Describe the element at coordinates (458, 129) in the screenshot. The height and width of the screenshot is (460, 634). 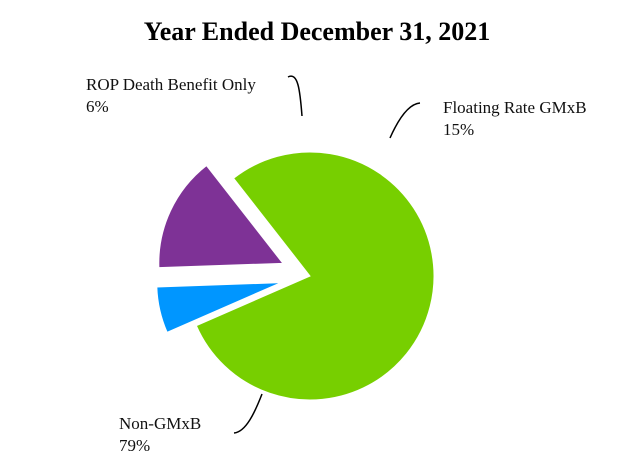
I see `slice-value-floating: 15%` at that location.